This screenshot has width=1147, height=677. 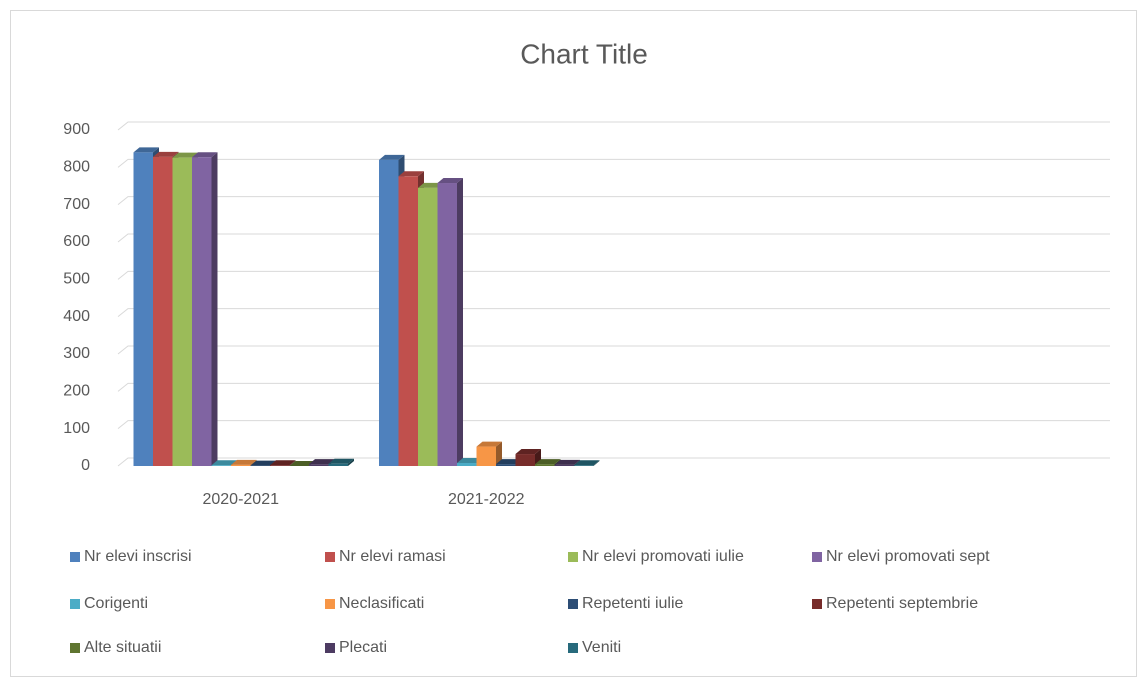 I want to click on legend-label: Plecati, so click(x=363, y=647).